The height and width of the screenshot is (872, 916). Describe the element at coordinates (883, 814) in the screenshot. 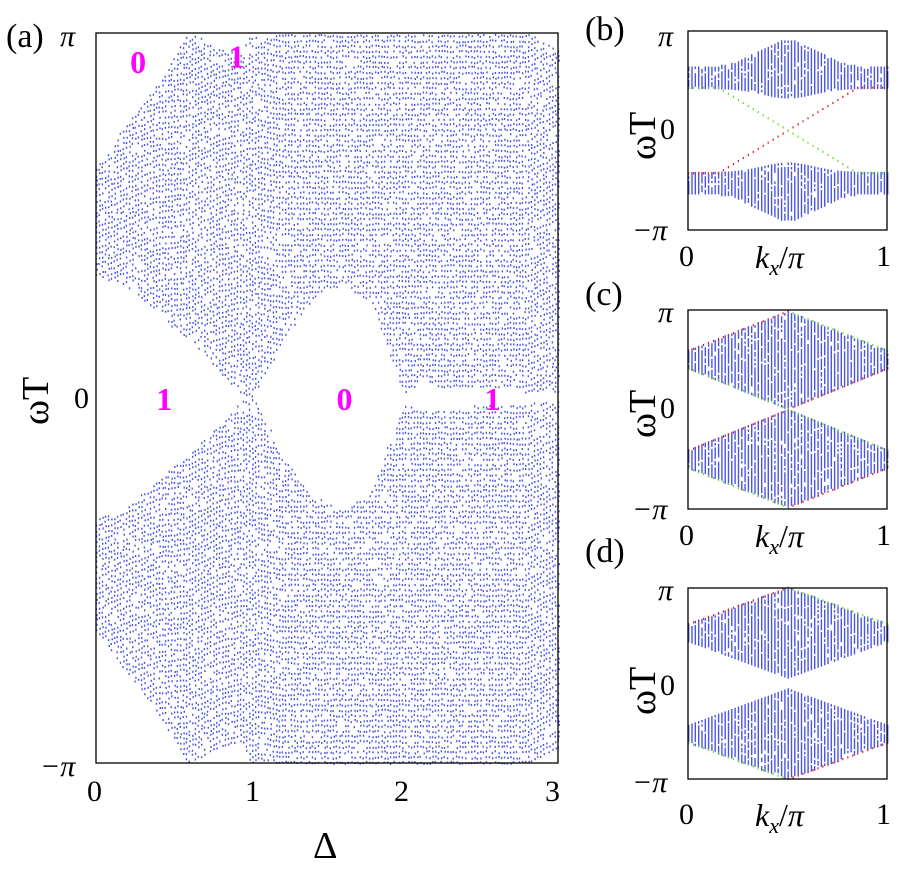

I see `panel-d-xtick-1: 1` at that location.